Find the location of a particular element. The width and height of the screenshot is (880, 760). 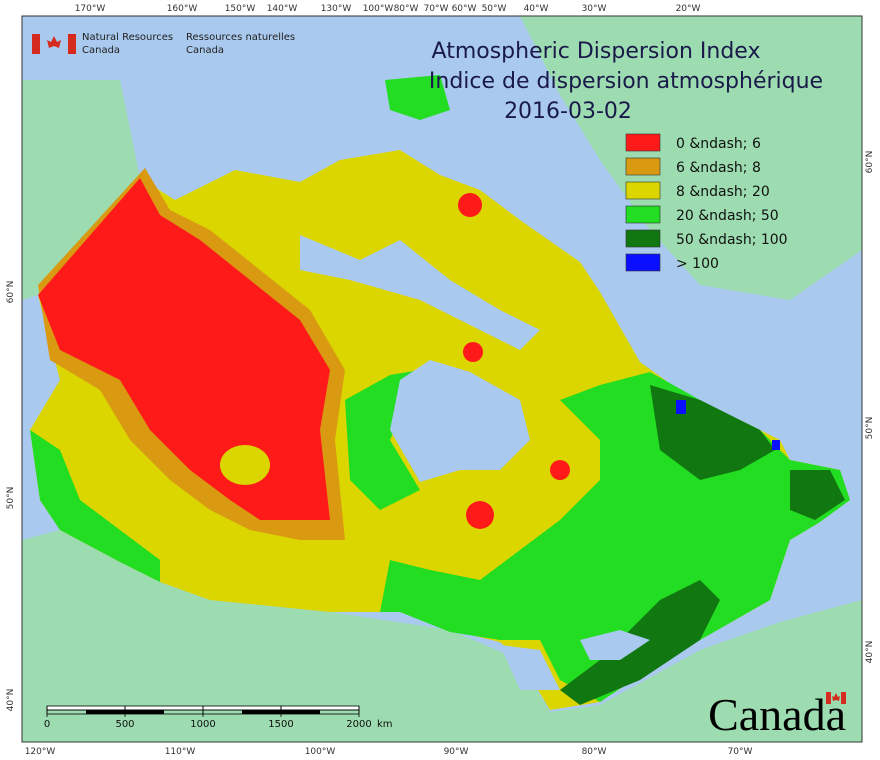

scale-label: 1000 is located at coordinates (202, 724).